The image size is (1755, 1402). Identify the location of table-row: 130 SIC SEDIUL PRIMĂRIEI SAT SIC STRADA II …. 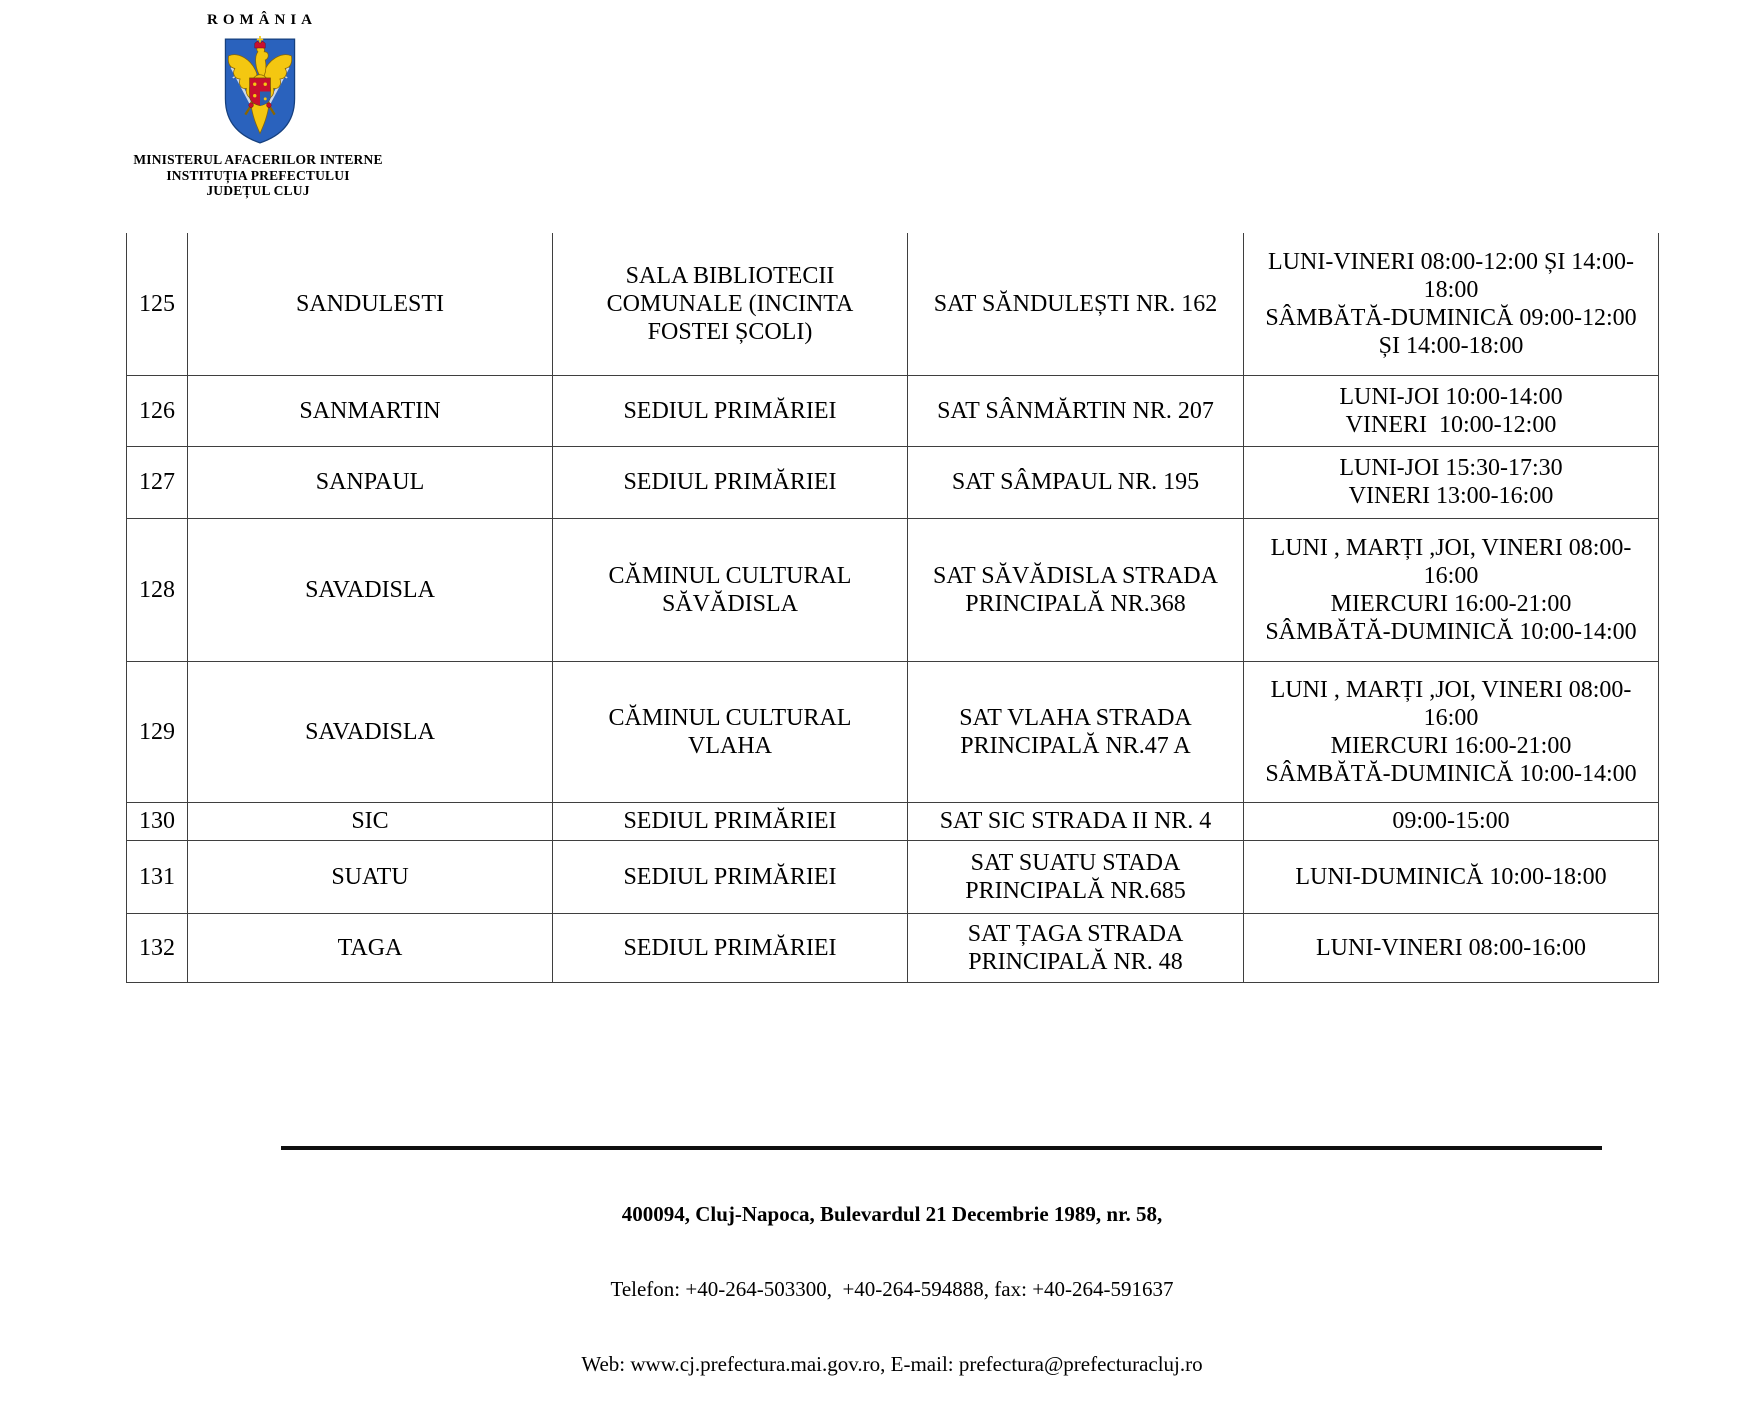
(892, 821).